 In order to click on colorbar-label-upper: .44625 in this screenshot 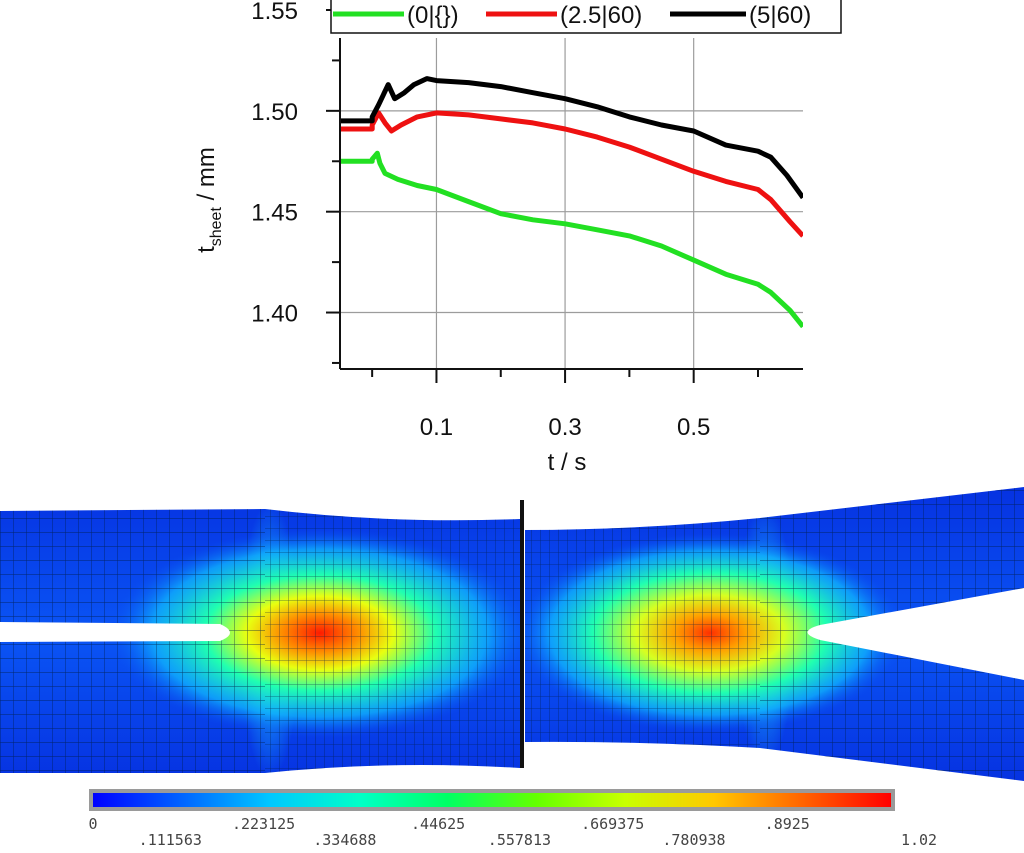, I will do `click(438, 824)`.